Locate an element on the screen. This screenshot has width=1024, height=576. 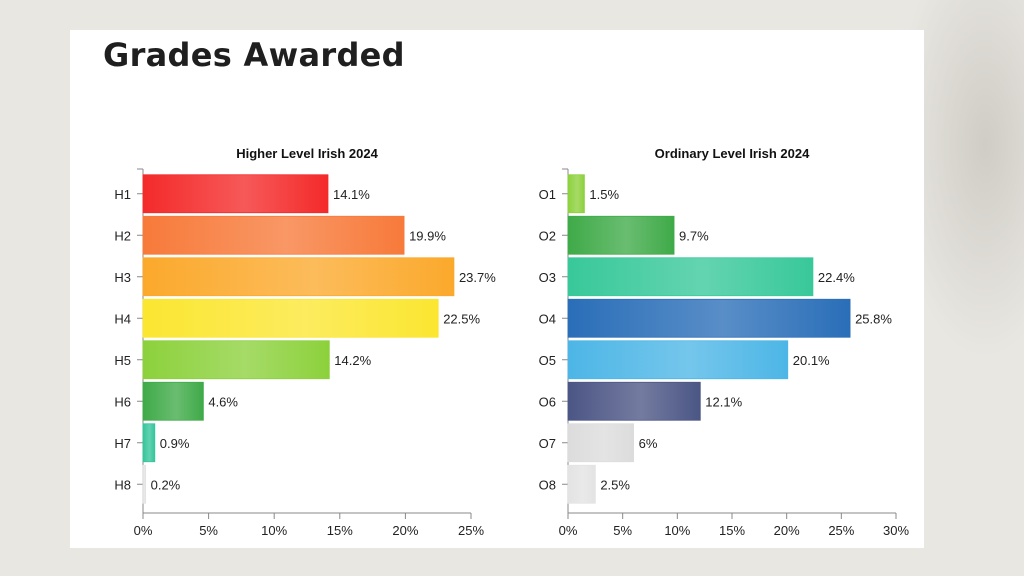
ordinary-x-tick-label: 25% is located at coordinates (841, 530).